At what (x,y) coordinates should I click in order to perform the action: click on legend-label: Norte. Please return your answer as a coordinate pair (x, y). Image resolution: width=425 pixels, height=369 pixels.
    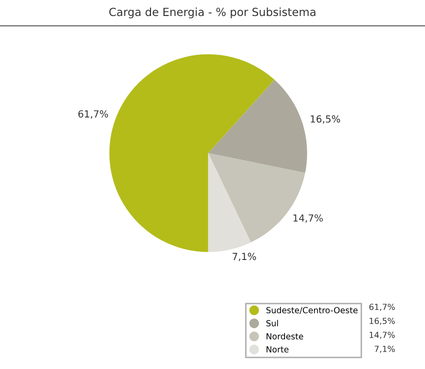
    Looking at the image, I should click on (277, 349).